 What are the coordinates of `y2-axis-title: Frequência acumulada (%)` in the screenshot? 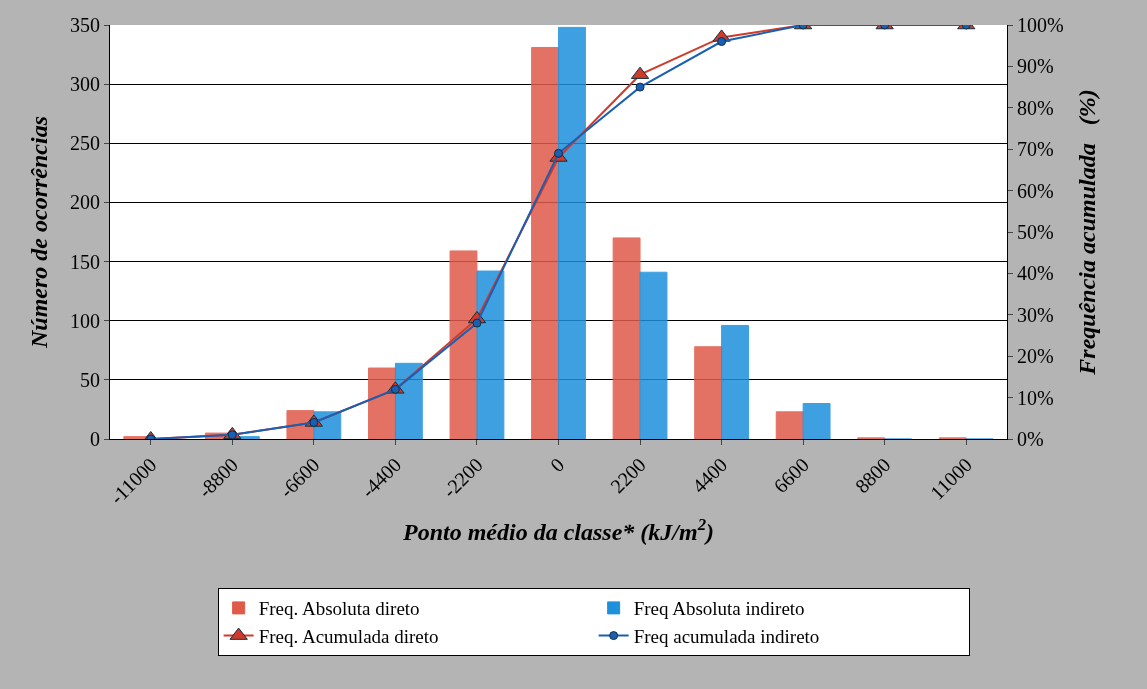 It's located at (1086, 232).